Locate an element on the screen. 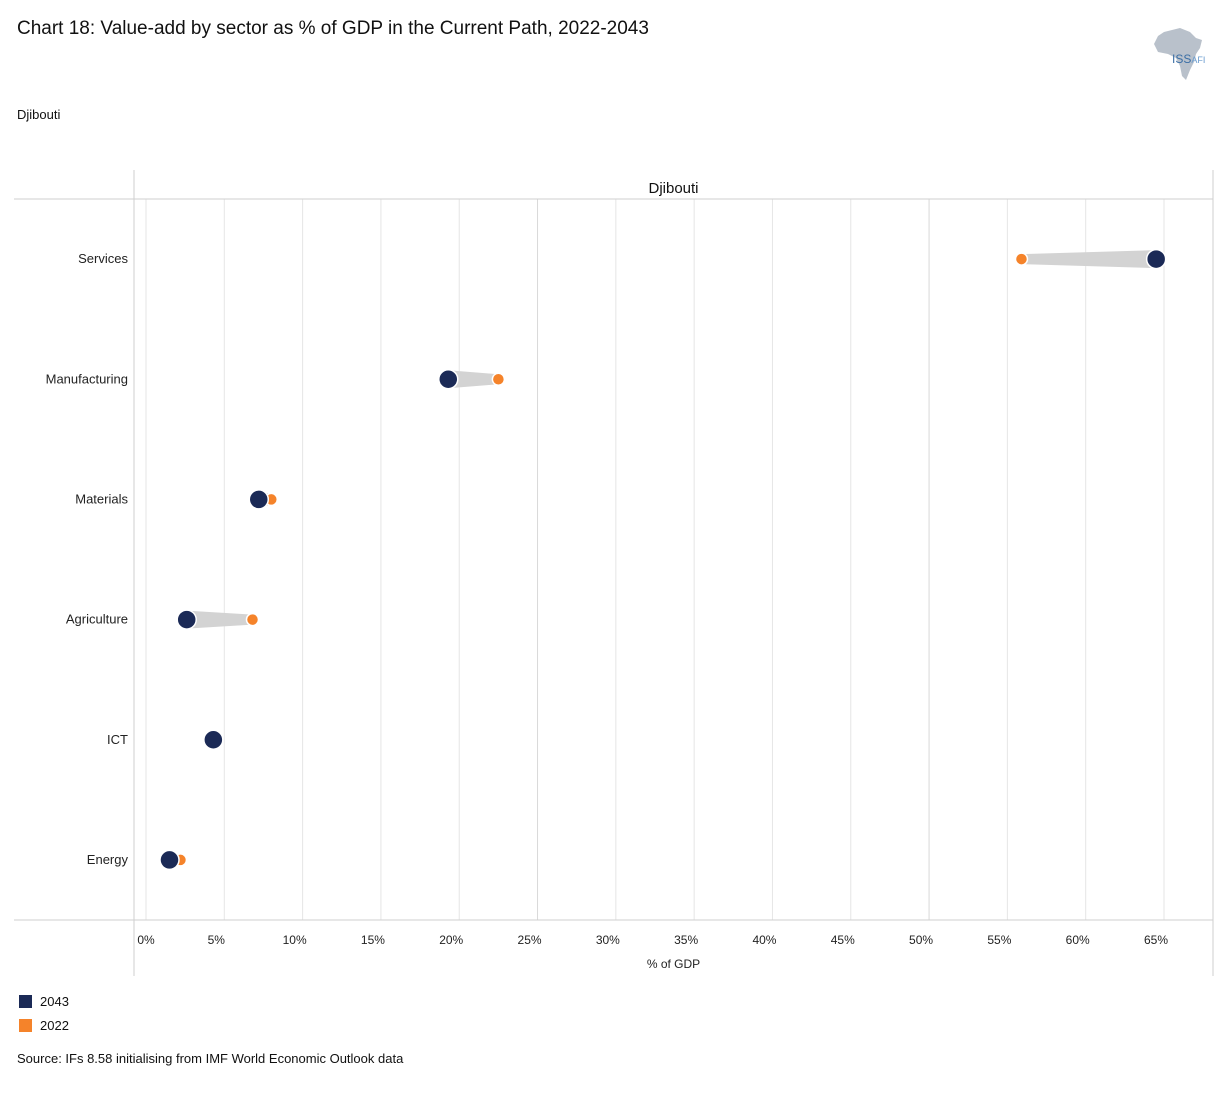 This screenshot has width=1229, height=1115. category-label: Energy is located at coordinates (108, 859).